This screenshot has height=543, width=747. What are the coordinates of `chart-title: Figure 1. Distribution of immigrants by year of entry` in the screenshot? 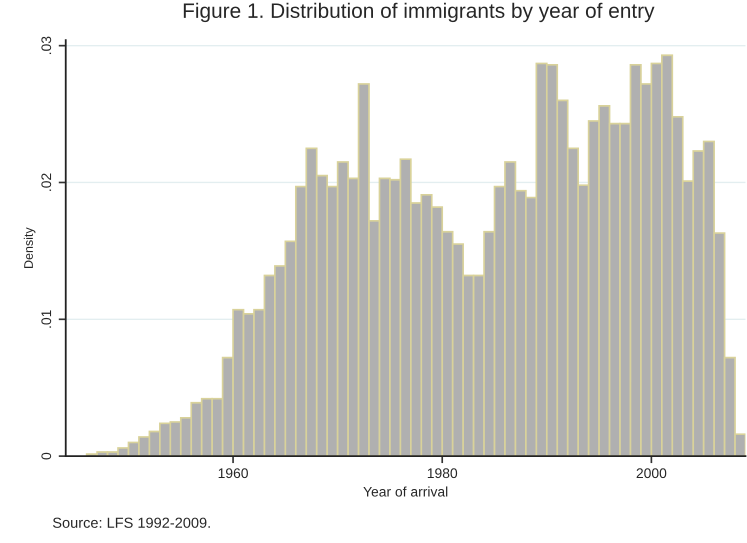 It's located at (419, 12).